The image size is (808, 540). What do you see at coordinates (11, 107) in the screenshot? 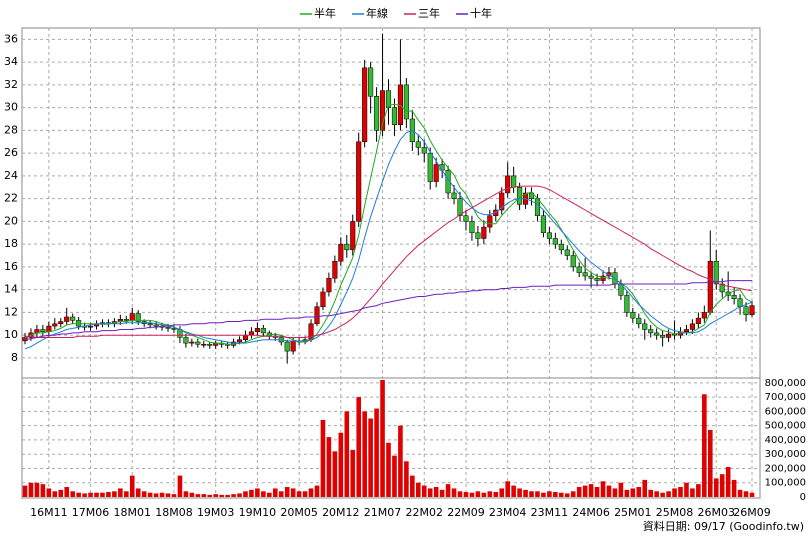
I see `y-tick-label: 30` at bounding box center [11, 107].